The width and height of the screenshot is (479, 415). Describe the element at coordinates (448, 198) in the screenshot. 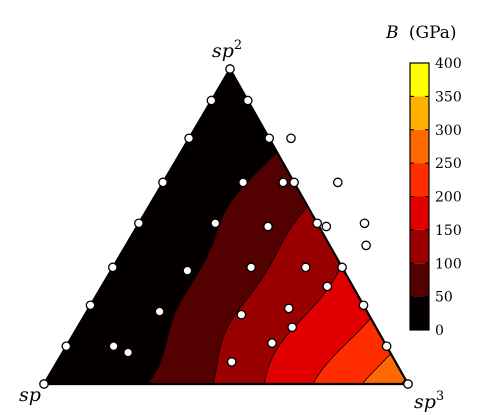

I see `colorbar-tick-label: 200` at that location.